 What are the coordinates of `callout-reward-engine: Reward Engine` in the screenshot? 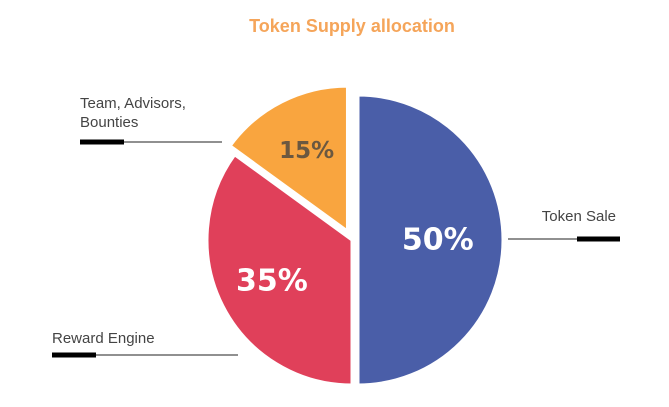 It's located at (145, 342).